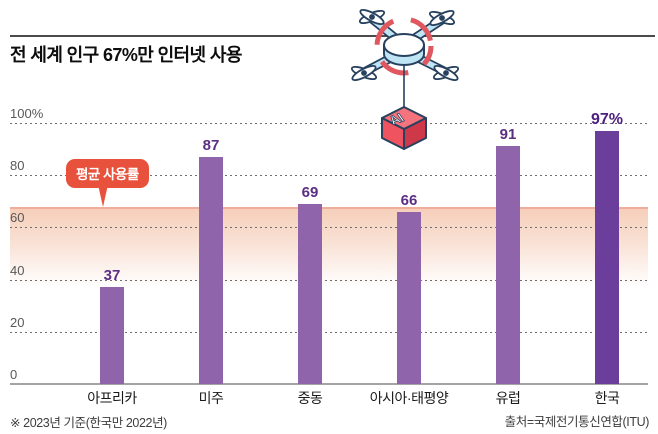 The height and width of the screenshot is (434, 658). What do you see at coordinates (88, 423) in the screenshot?
I see `footnote: ※ 2023년 기준(한국만 2022년)` at bounding box center [88, 423].